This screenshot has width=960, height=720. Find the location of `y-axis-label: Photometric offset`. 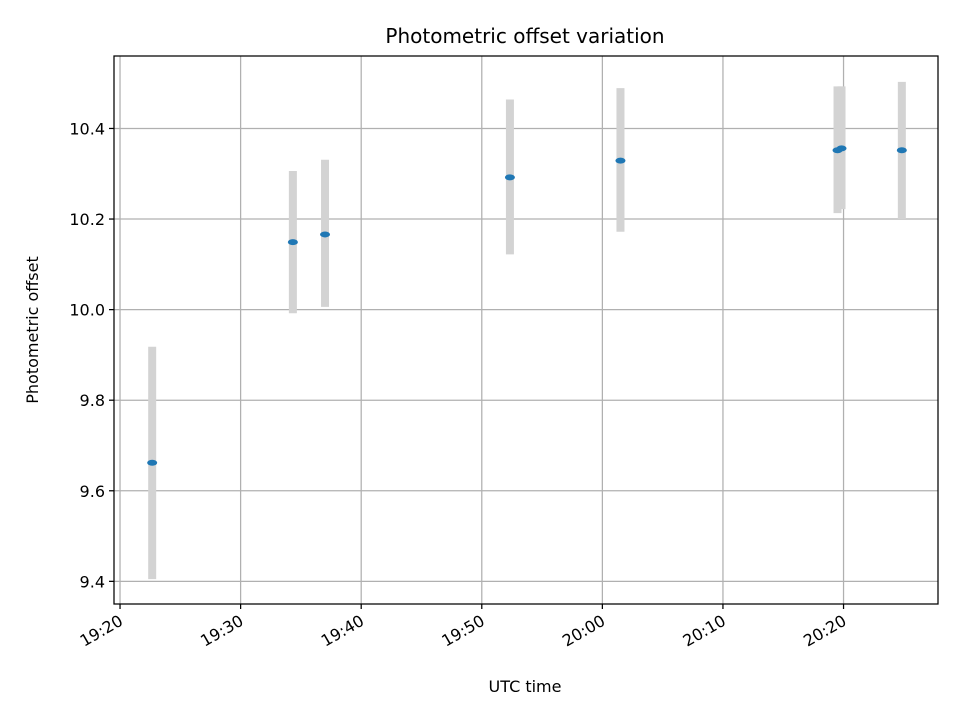

y-axis-label: Photometric offset is located at coordinates (32, 330).